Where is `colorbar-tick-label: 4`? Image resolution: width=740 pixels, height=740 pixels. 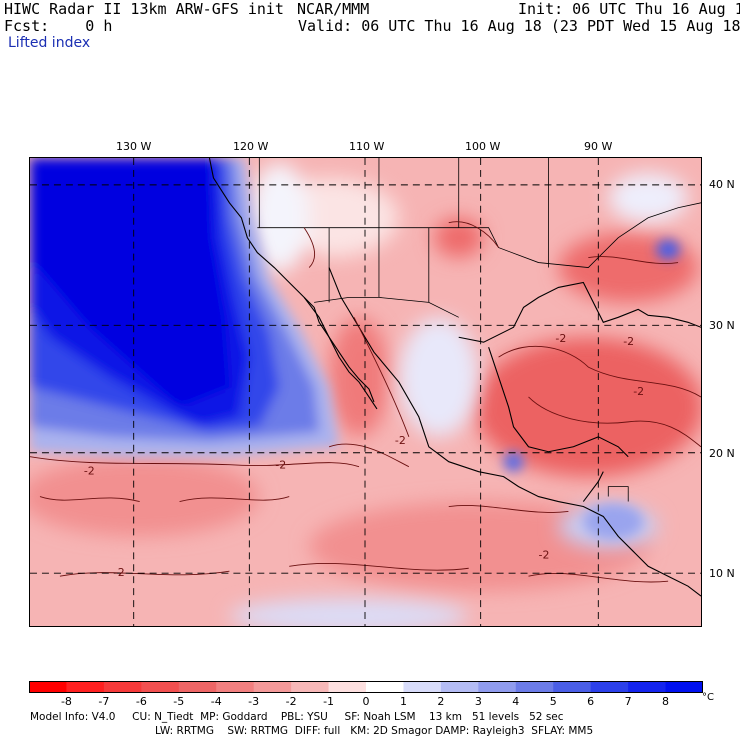
colorbar-tick-label: 4 is located at coordinates (516, 701).